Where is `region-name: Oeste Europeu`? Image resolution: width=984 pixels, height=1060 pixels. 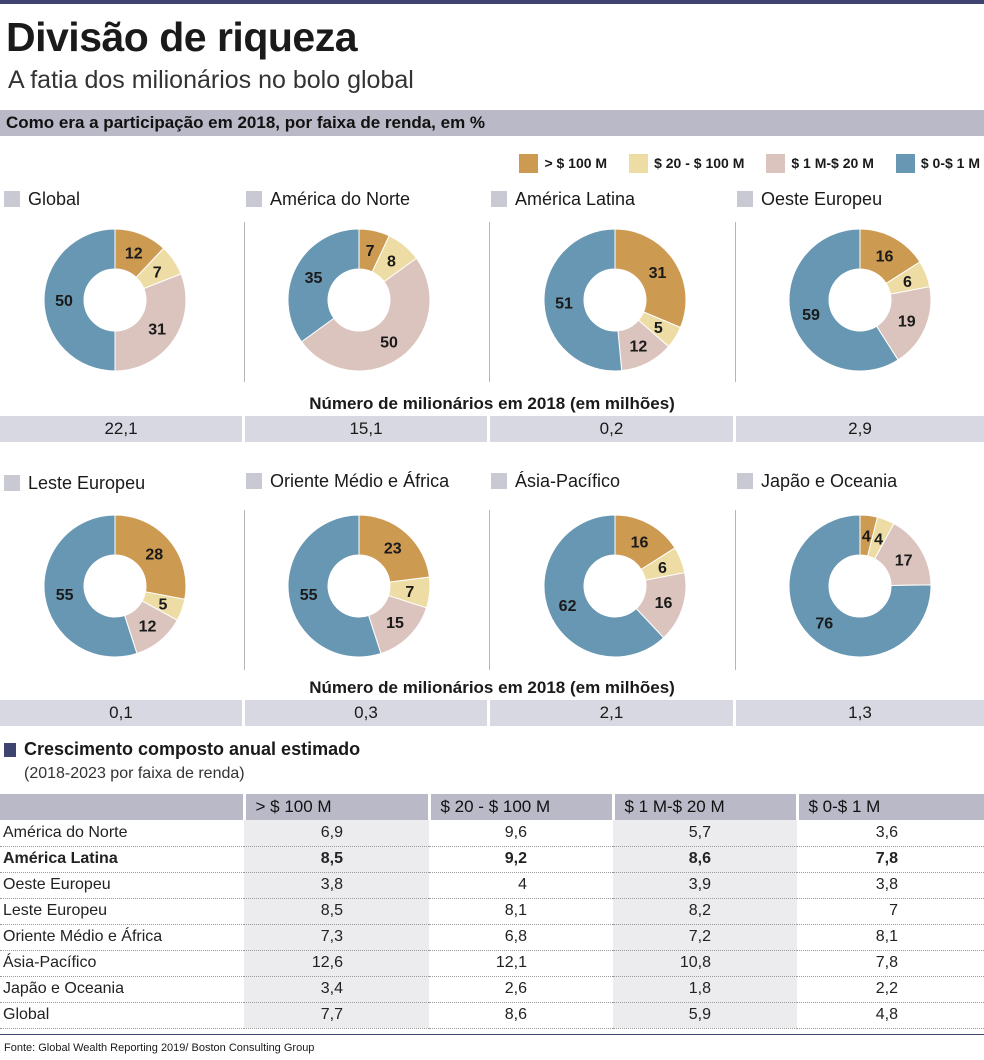
region-name: Oeste Europeu is located at coordinates (822, 198).